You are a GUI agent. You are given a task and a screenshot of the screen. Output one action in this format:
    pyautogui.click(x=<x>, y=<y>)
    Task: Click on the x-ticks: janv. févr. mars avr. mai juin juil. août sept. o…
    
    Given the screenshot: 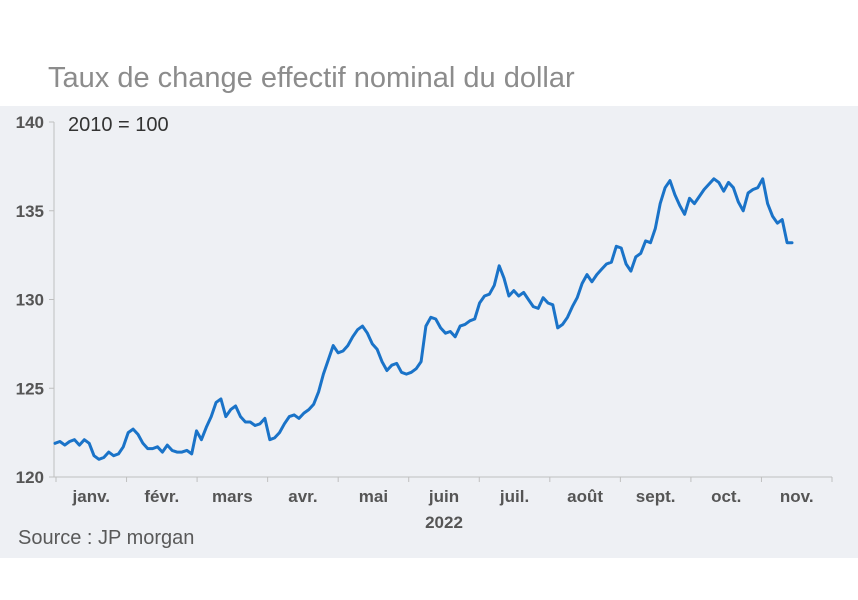 What is the action you would take?
    pyautogui.click(x=444, y=491)
    